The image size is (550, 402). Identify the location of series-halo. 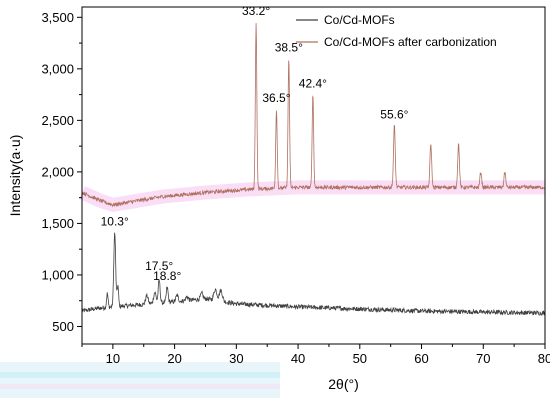
(313, 196).